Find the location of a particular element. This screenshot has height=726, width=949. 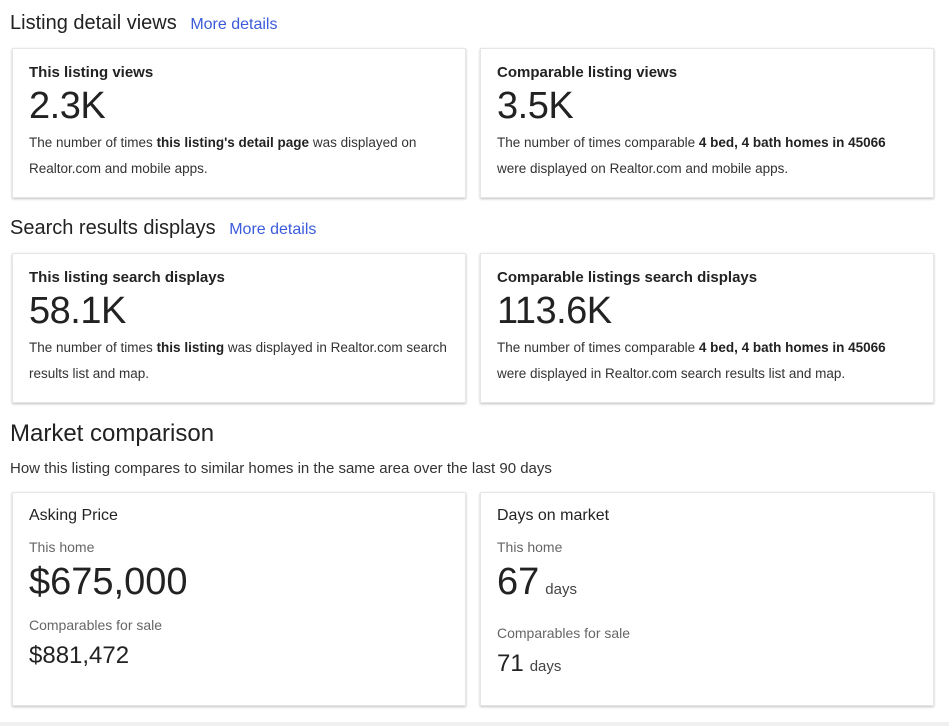

search-displays-heading: Search results displays More details is located at coordinates (163, 228).